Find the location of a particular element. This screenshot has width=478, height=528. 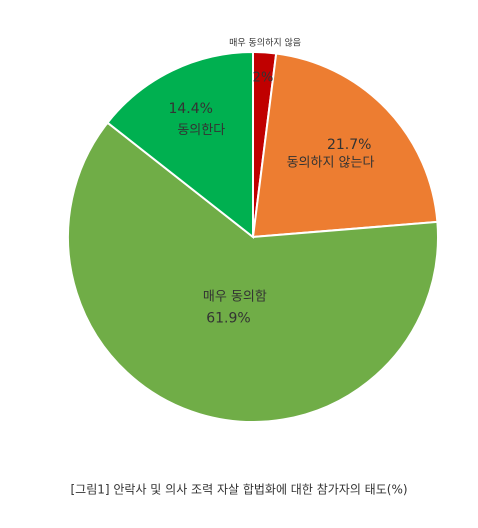

caption: [그림1] 안락사 및 의사 조력 자살 합법화에 대한 참가자의 태도(%) is located at coordinates (238, 490).